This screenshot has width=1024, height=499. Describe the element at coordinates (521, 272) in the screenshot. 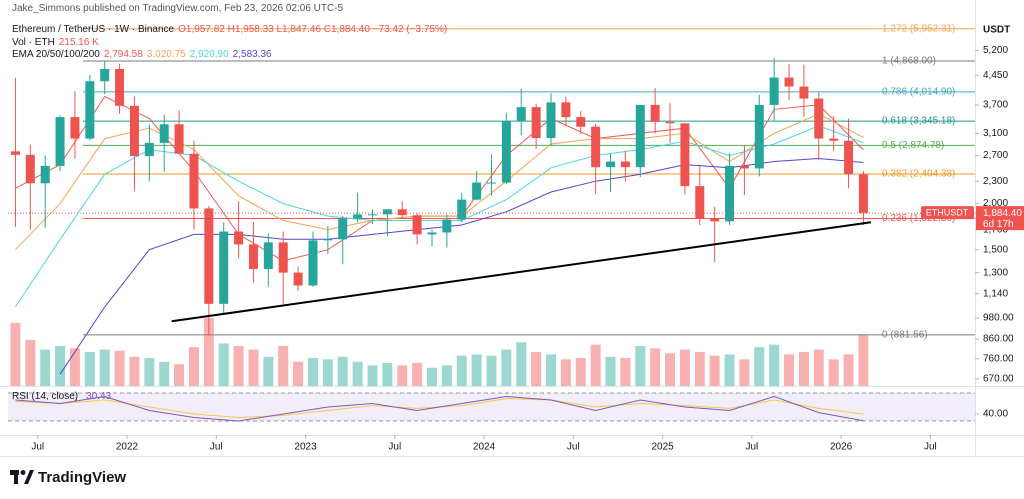

I see `trendline` at that location.